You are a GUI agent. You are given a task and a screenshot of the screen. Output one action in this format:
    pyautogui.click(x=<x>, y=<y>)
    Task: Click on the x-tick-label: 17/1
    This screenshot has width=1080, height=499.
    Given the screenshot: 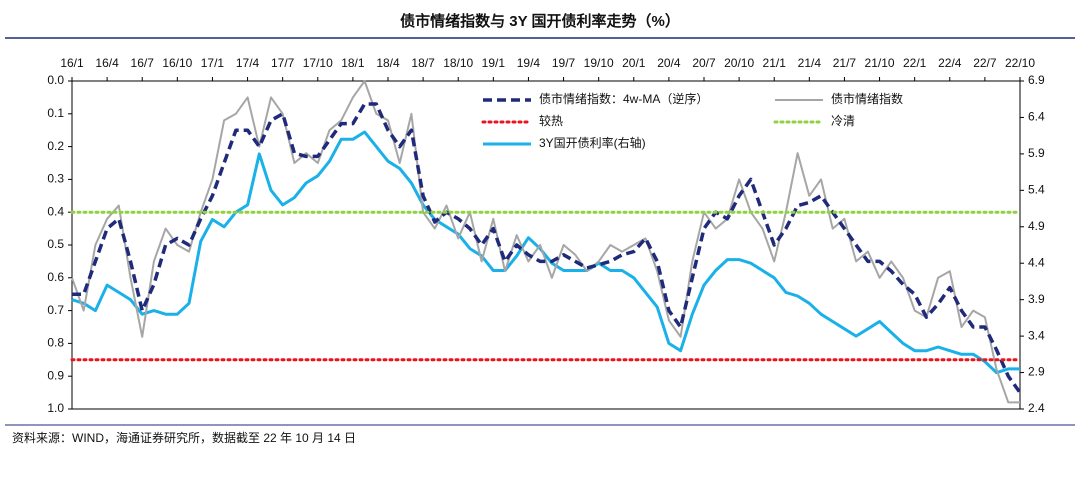 What is the action you would take?
    pyautogui.click(x=213, y=63)
    